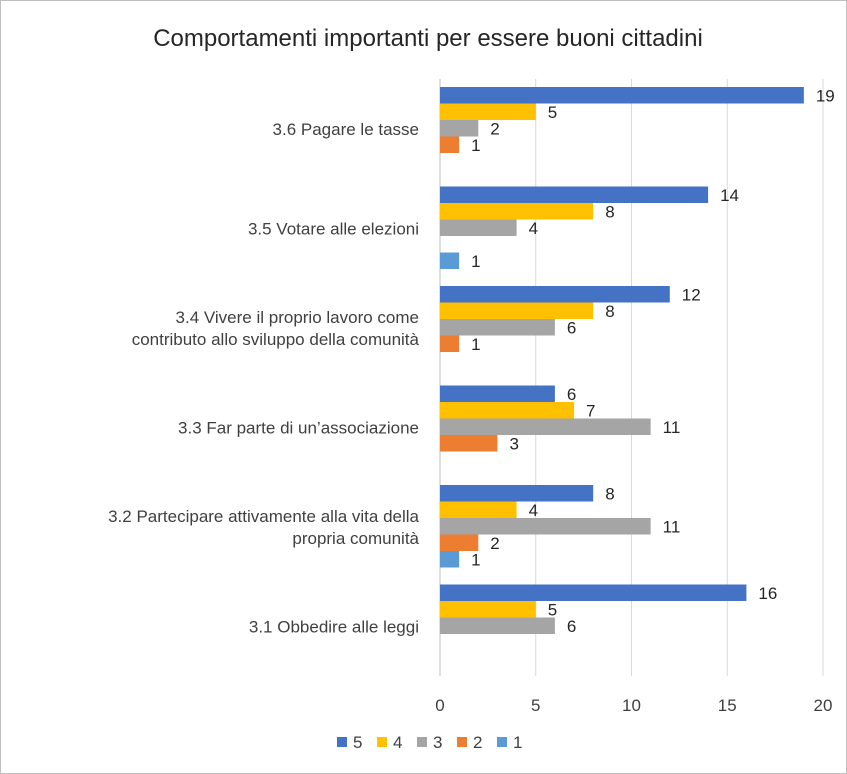  Describe the element at coordinates (469, 443) in the screenshot. I see `bar-s2-c3` at that location.